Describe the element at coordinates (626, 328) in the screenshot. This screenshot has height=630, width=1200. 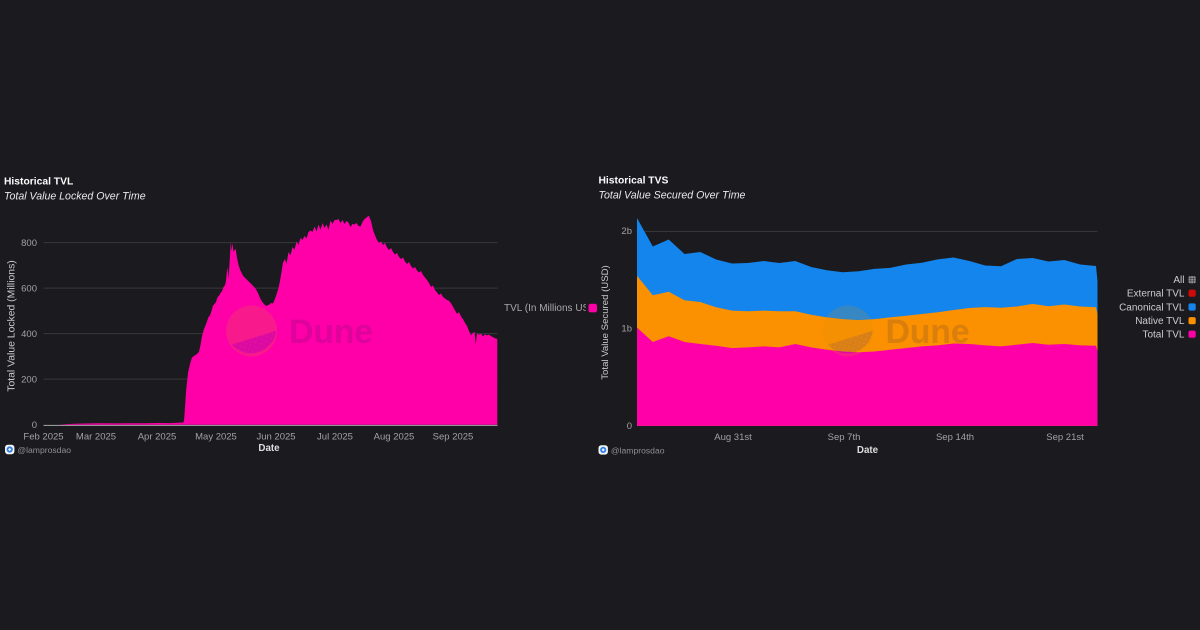
I see `svg-text: 1b` at that location.